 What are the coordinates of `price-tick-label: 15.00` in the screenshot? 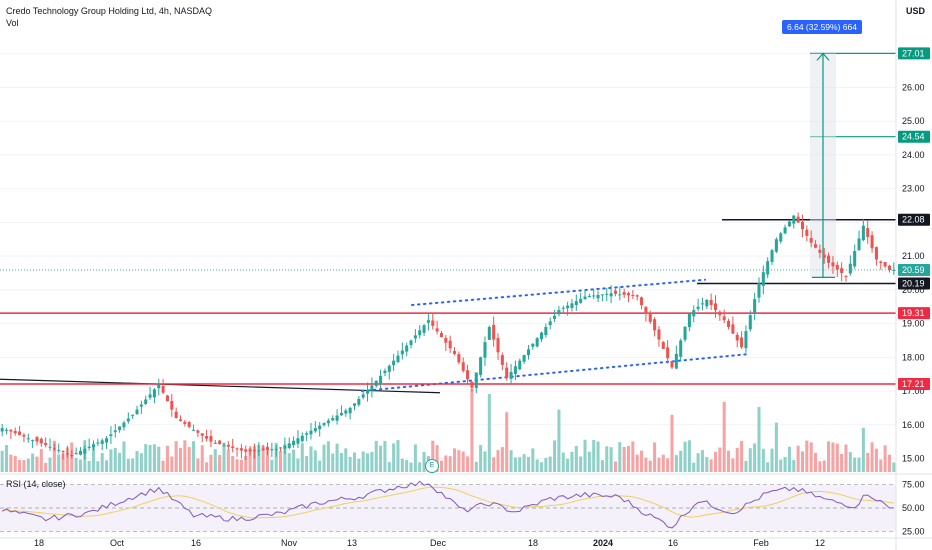 It's located at (913, 459).